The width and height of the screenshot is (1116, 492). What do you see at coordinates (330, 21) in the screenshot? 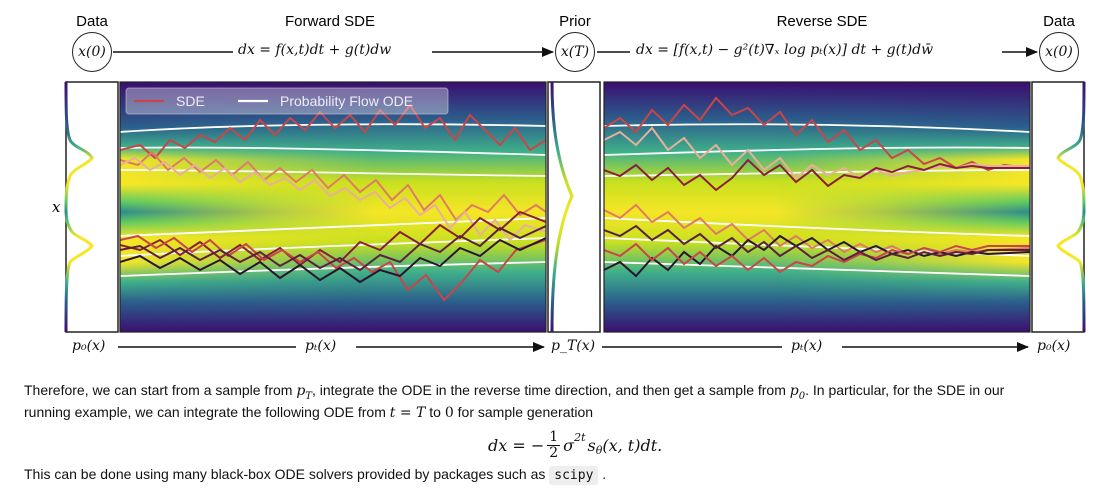
I see `header-forward-sde: Forward SDE` at bounding box center [330, 21].